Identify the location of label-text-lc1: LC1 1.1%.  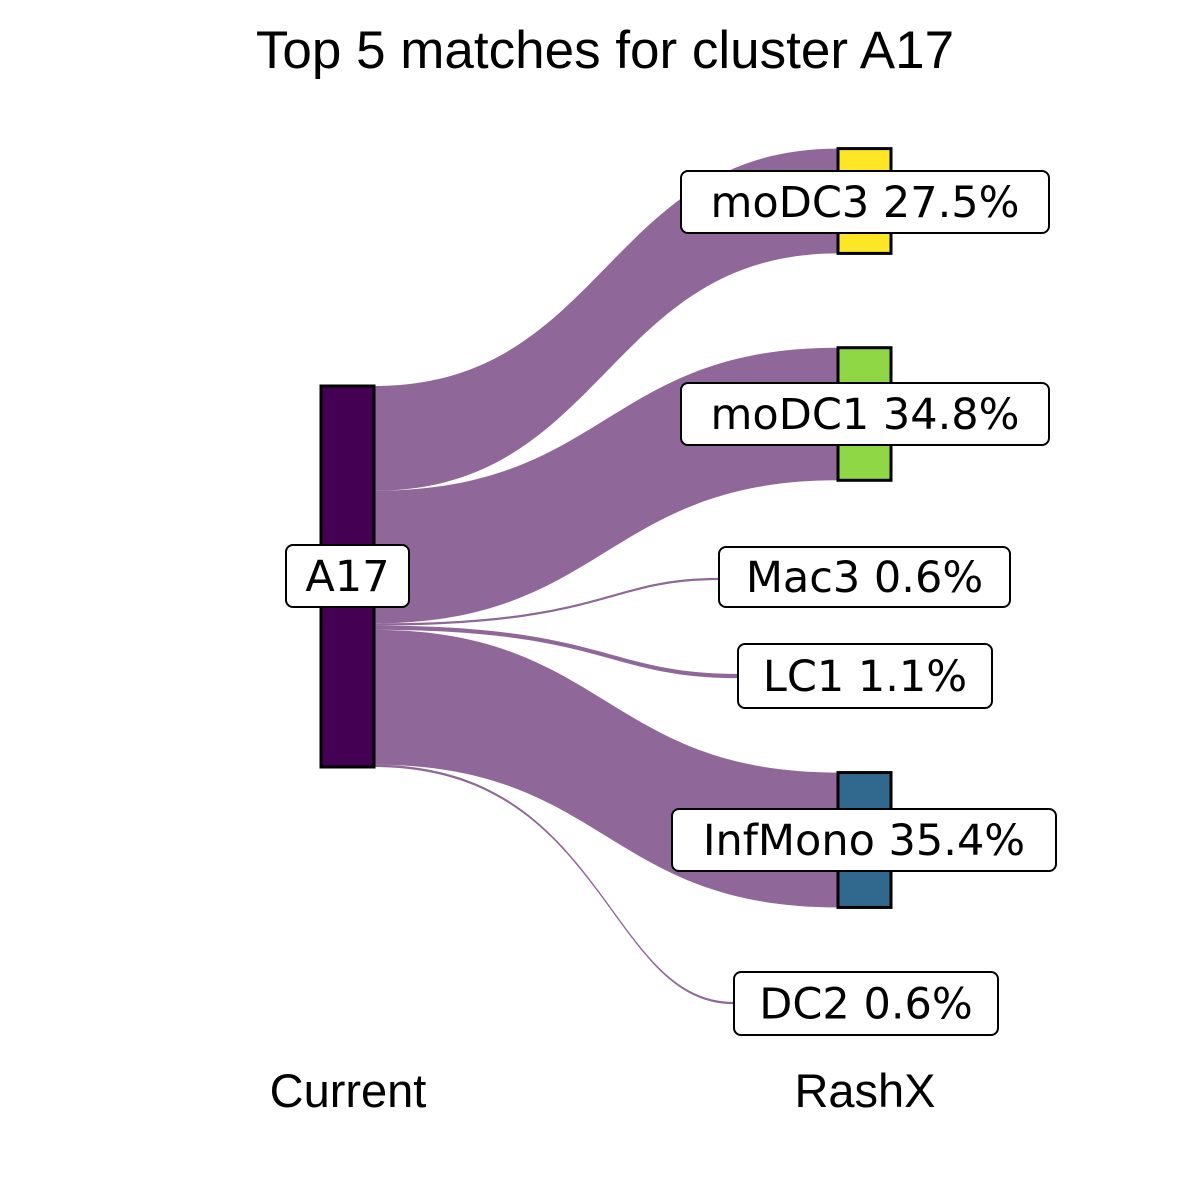
(865, 677).